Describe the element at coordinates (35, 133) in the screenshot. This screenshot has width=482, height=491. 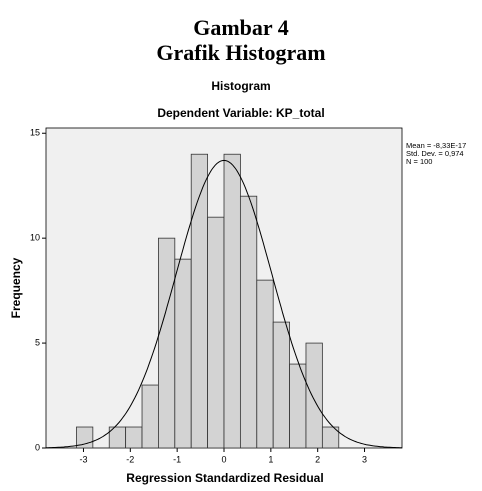
I see `y-tick-label: 15` at that location.